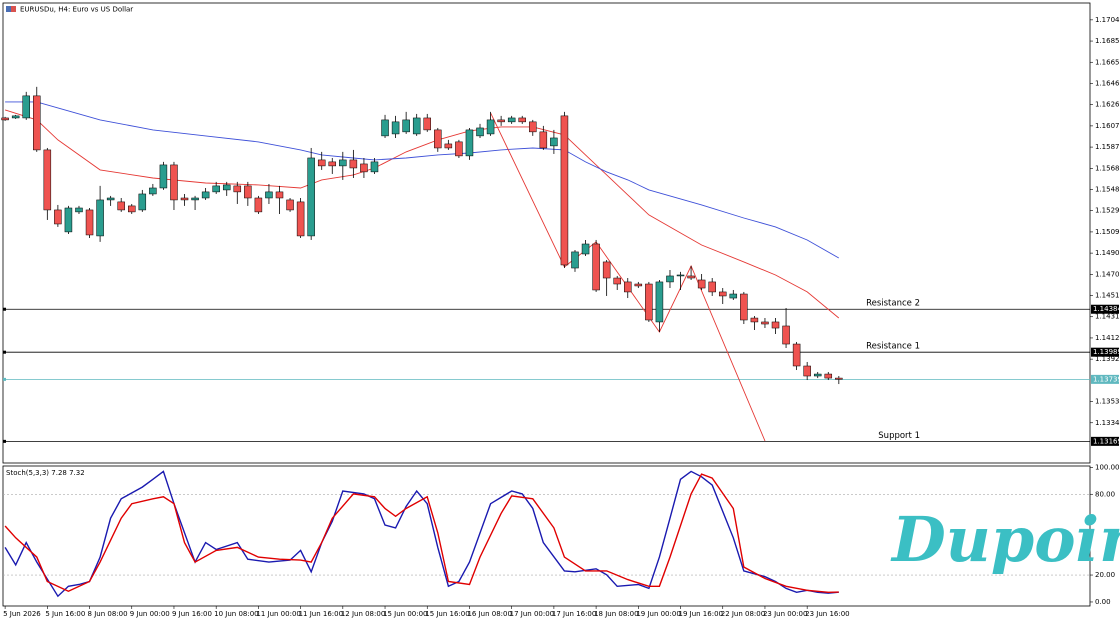 This screenshot has height=626, width=1120. Describe the element at coordinates (13, 9) in the screenshot. I see `icon-part` at that location.